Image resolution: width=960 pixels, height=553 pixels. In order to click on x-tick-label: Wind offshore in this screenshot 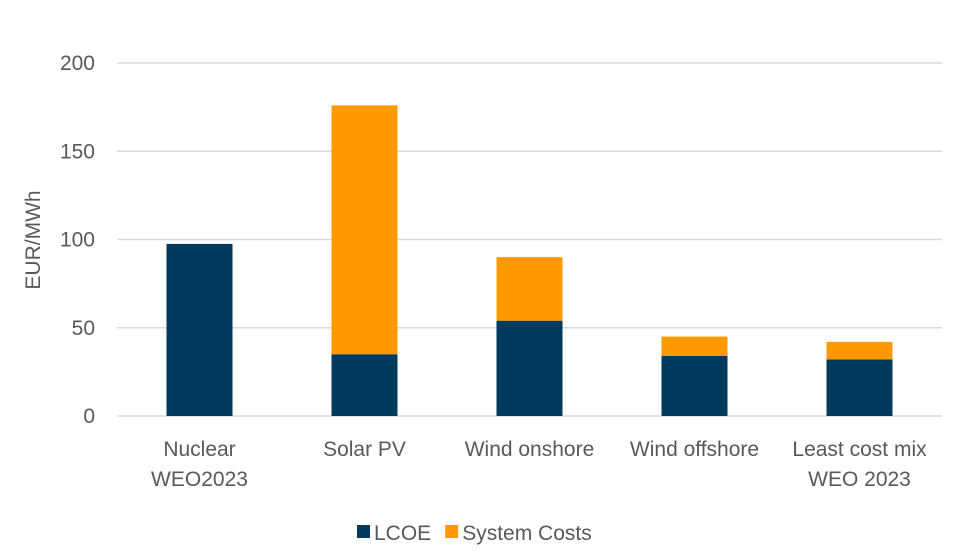, I will do `click(694, 449)`.